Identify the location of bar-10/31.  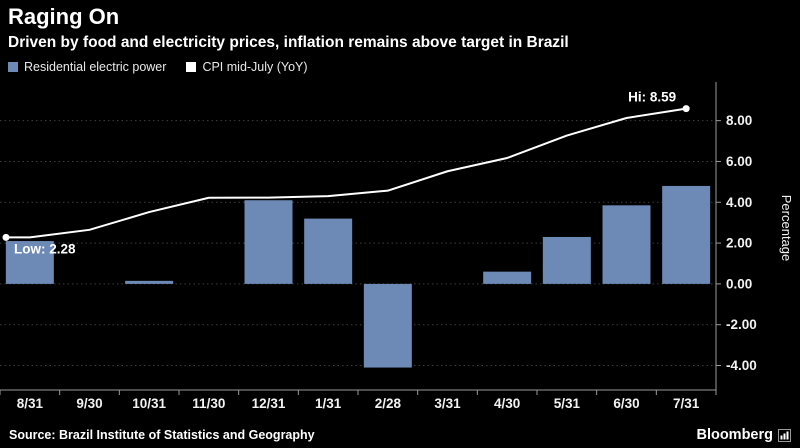
(149, 282).